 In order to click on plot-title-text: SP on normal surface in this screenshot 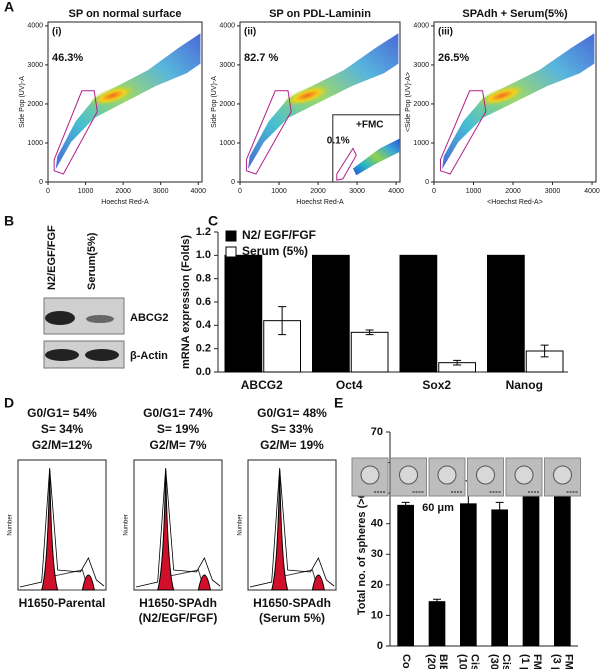, I will do `click(125, 14)`.